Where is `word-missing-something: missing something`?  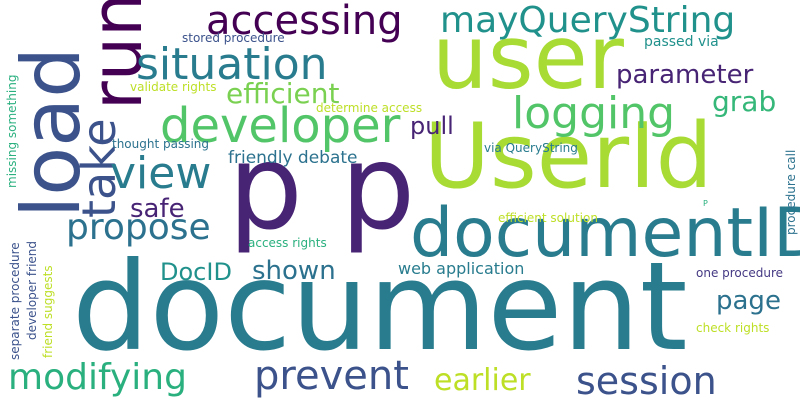
word-missing-something: missing something is located at coordinates (12, 131).